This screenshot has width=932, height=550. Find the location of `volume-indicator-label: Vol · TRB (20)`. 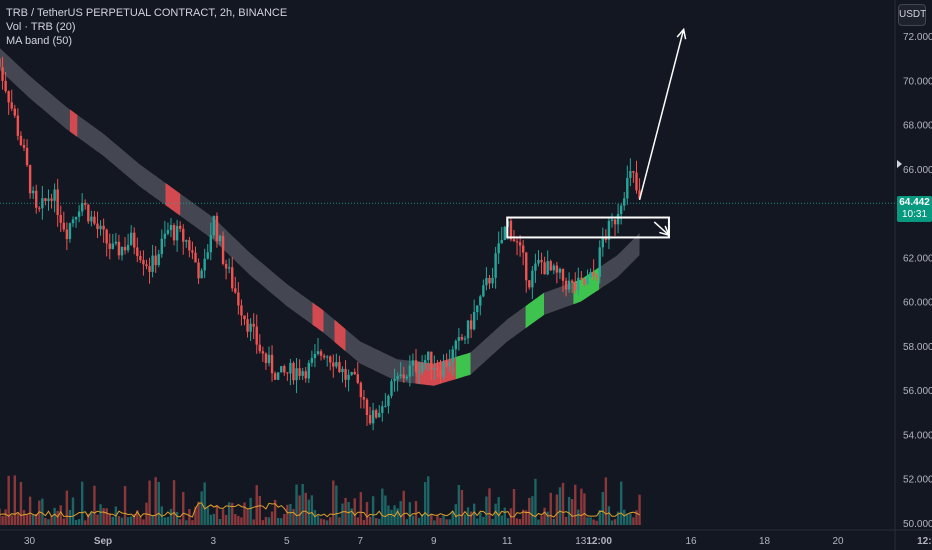

volume-indicator-label: Vol · TRB (20) is located at coordinates (41, 27).